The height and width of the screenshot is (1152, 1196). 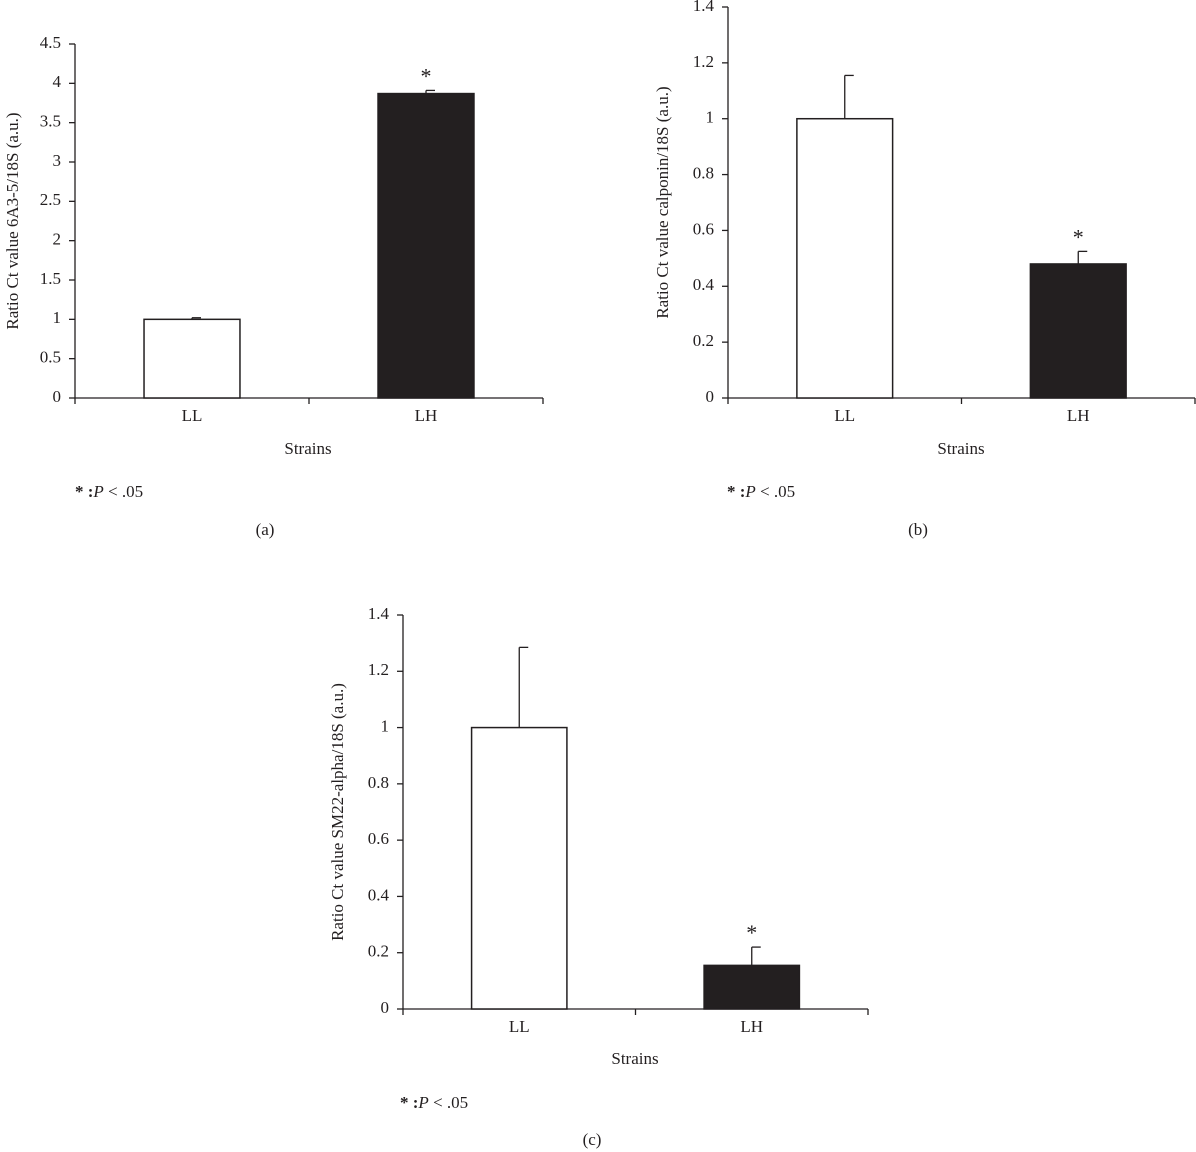 What do you see at coordinates (265, 529) in the screenshot?
I see `panel-label: (a)` at bounding box center [265, 529].